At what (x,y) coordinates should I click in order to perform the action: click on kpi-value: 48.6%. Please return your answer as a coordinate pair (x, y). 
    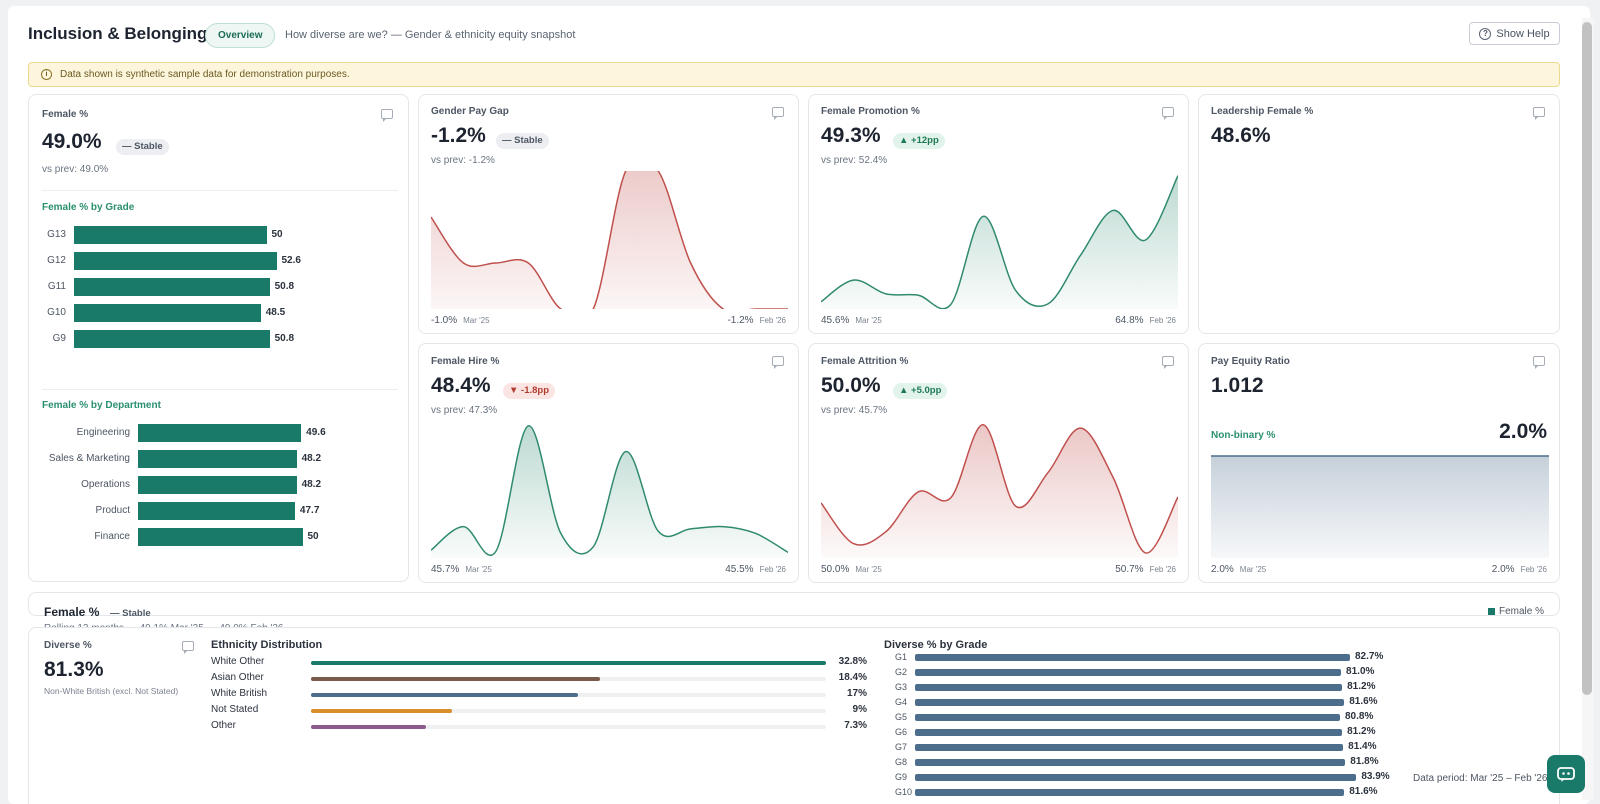
    Looking at the image, I should click on (1241, 135).